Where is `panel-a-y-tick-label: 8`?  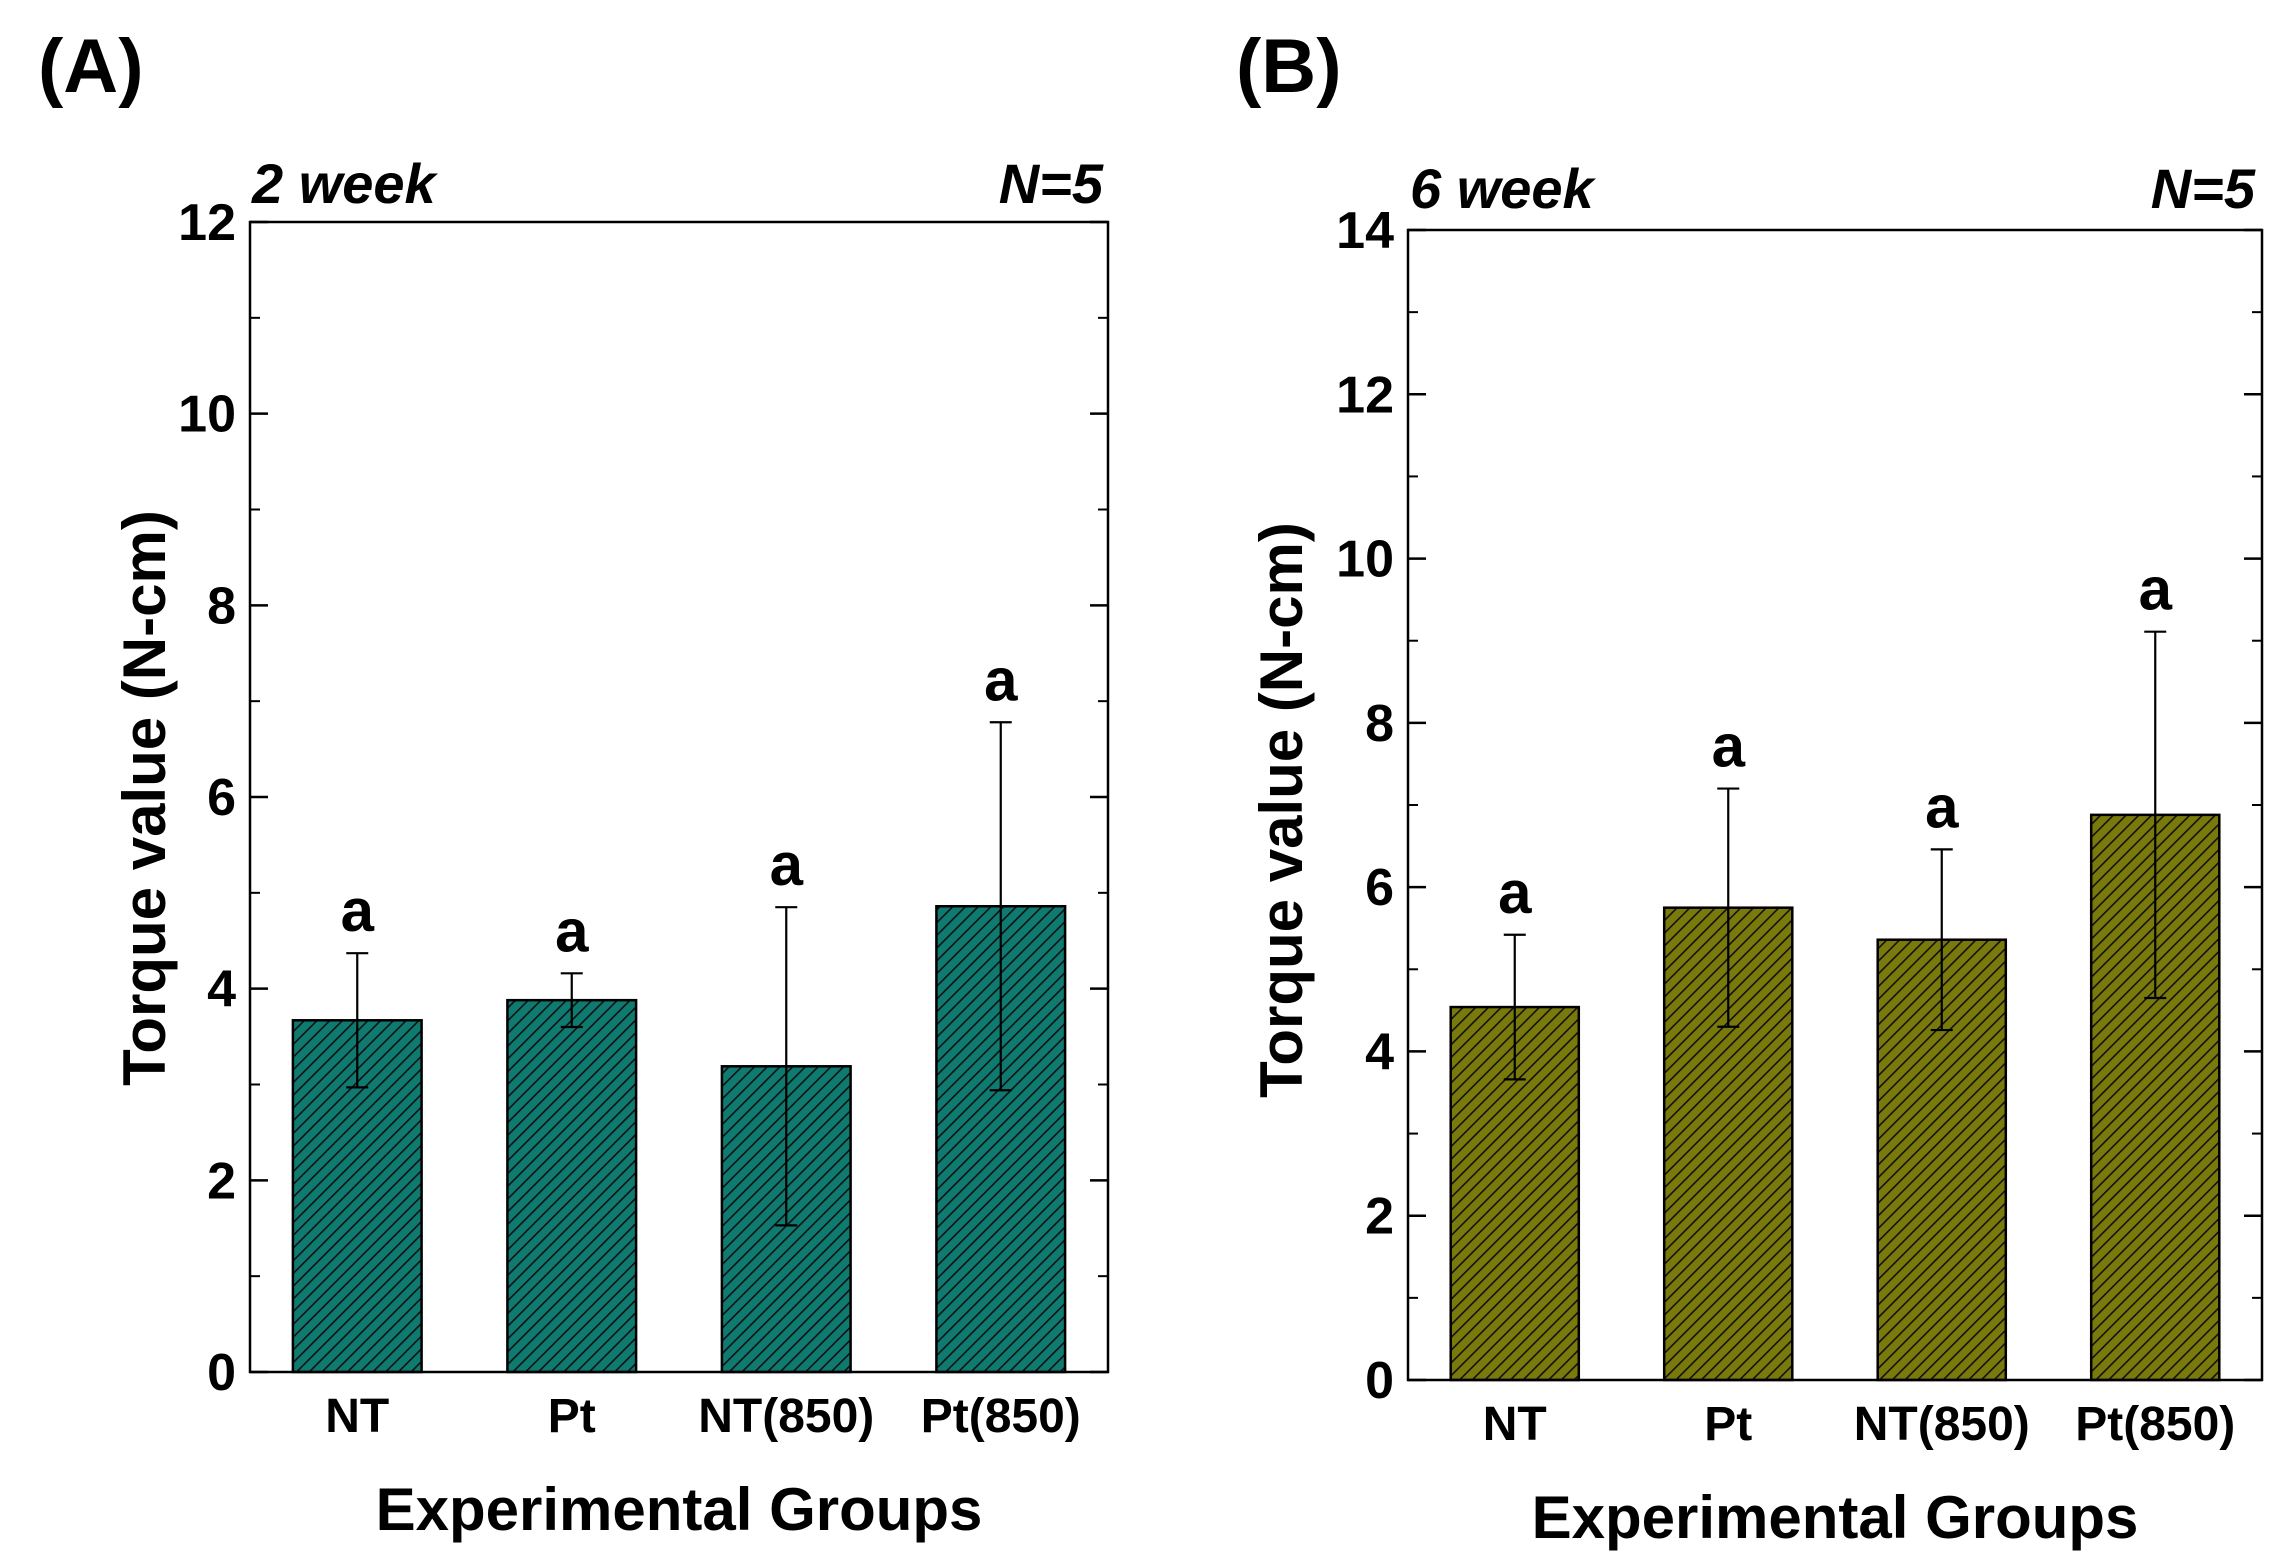
panel-a-y-tick-label: 8 is located at coordinates (221, 606).